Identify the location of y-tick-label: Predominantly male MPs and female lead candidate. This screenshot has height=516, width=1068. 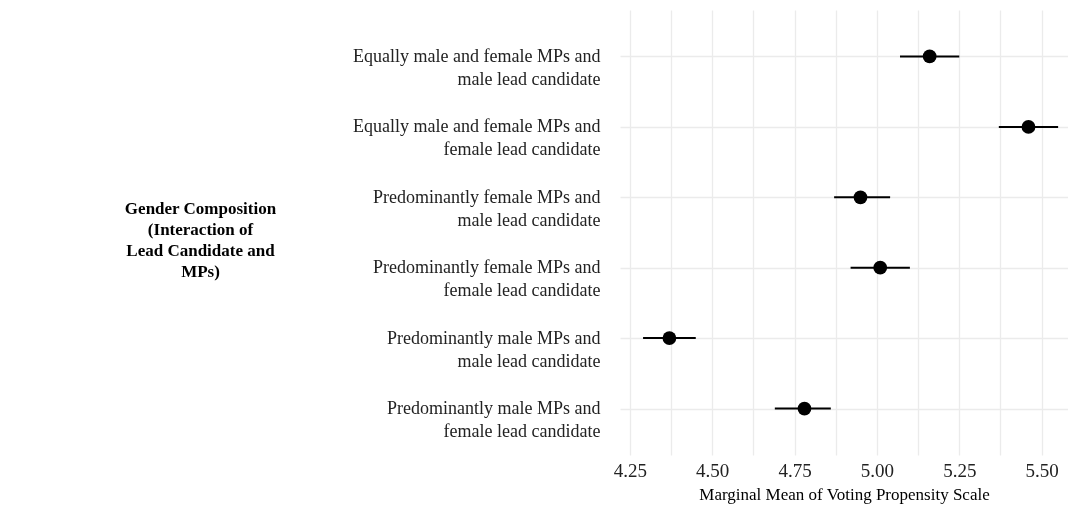
(494, 420).